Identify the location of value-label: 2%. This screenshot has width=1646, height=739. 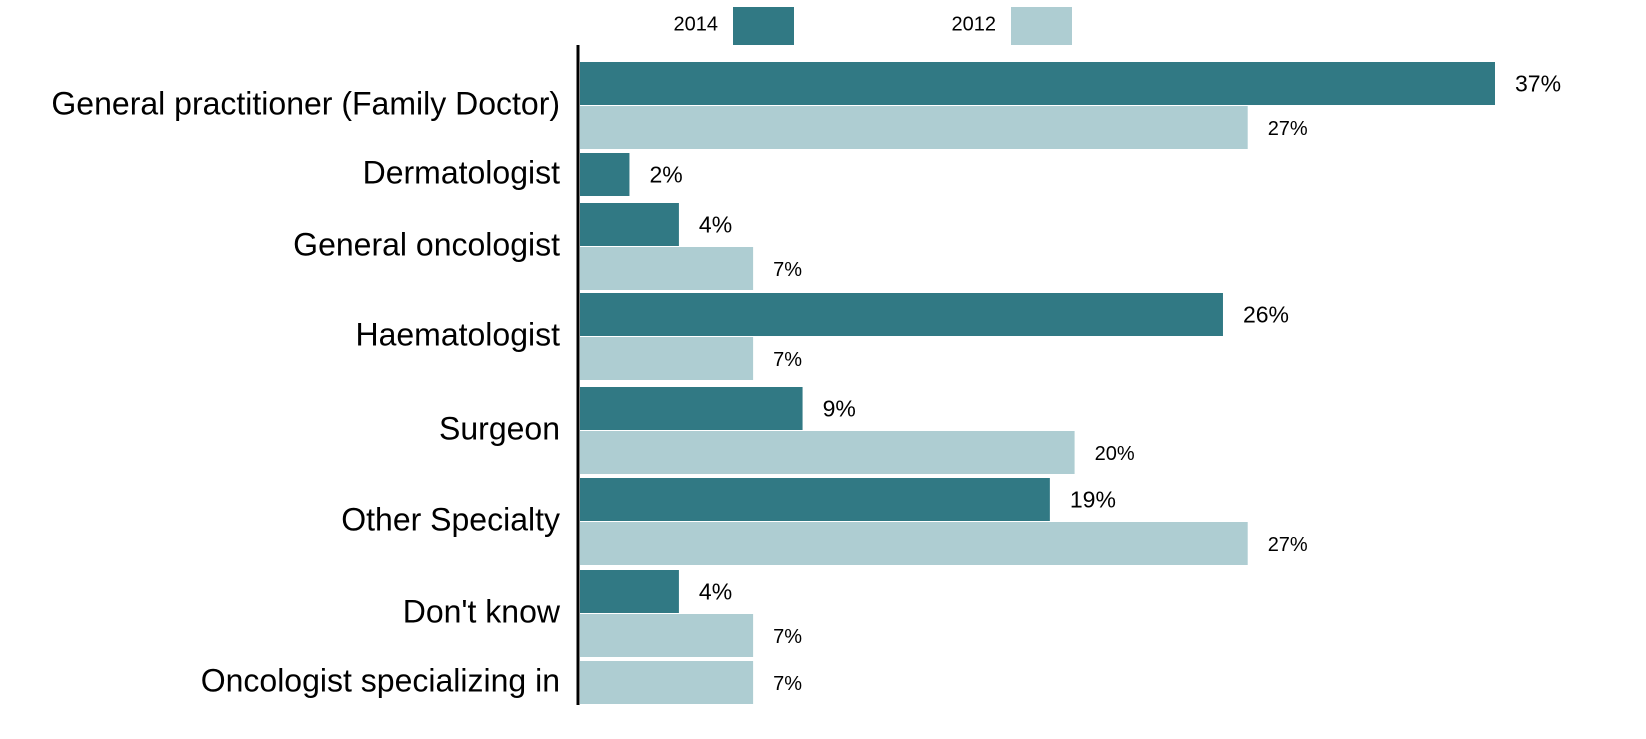
(665, 175).